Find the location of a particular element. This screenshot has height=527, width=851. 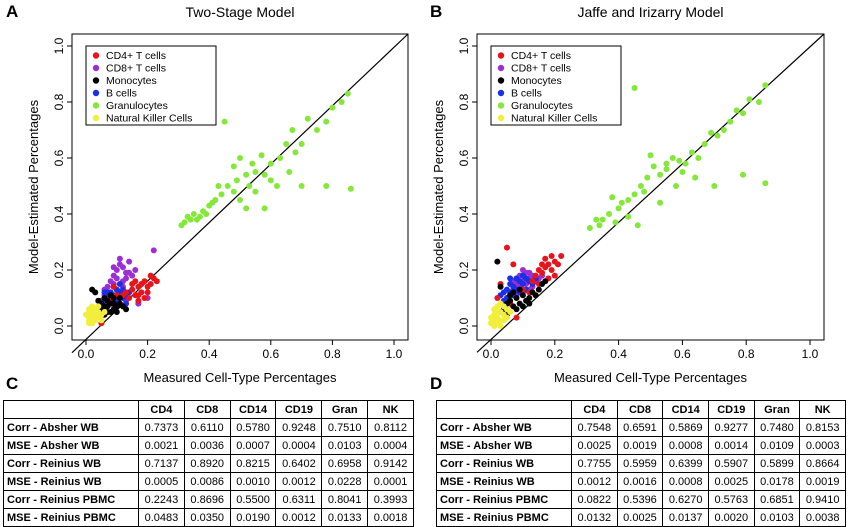

table-cell: 0.3993 is located at coordinates (390, 499).